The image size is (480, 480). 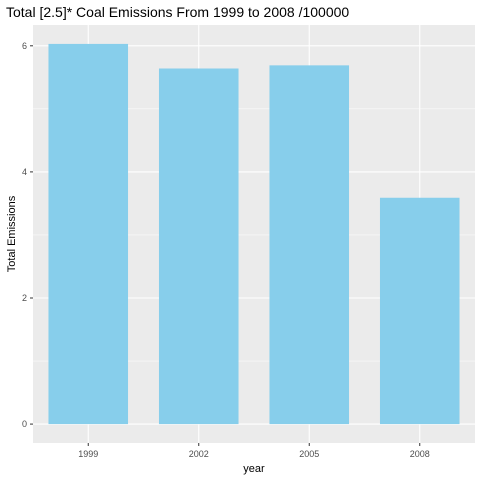 I want to click on x-axis-label: year, so click(x=254, y=469).